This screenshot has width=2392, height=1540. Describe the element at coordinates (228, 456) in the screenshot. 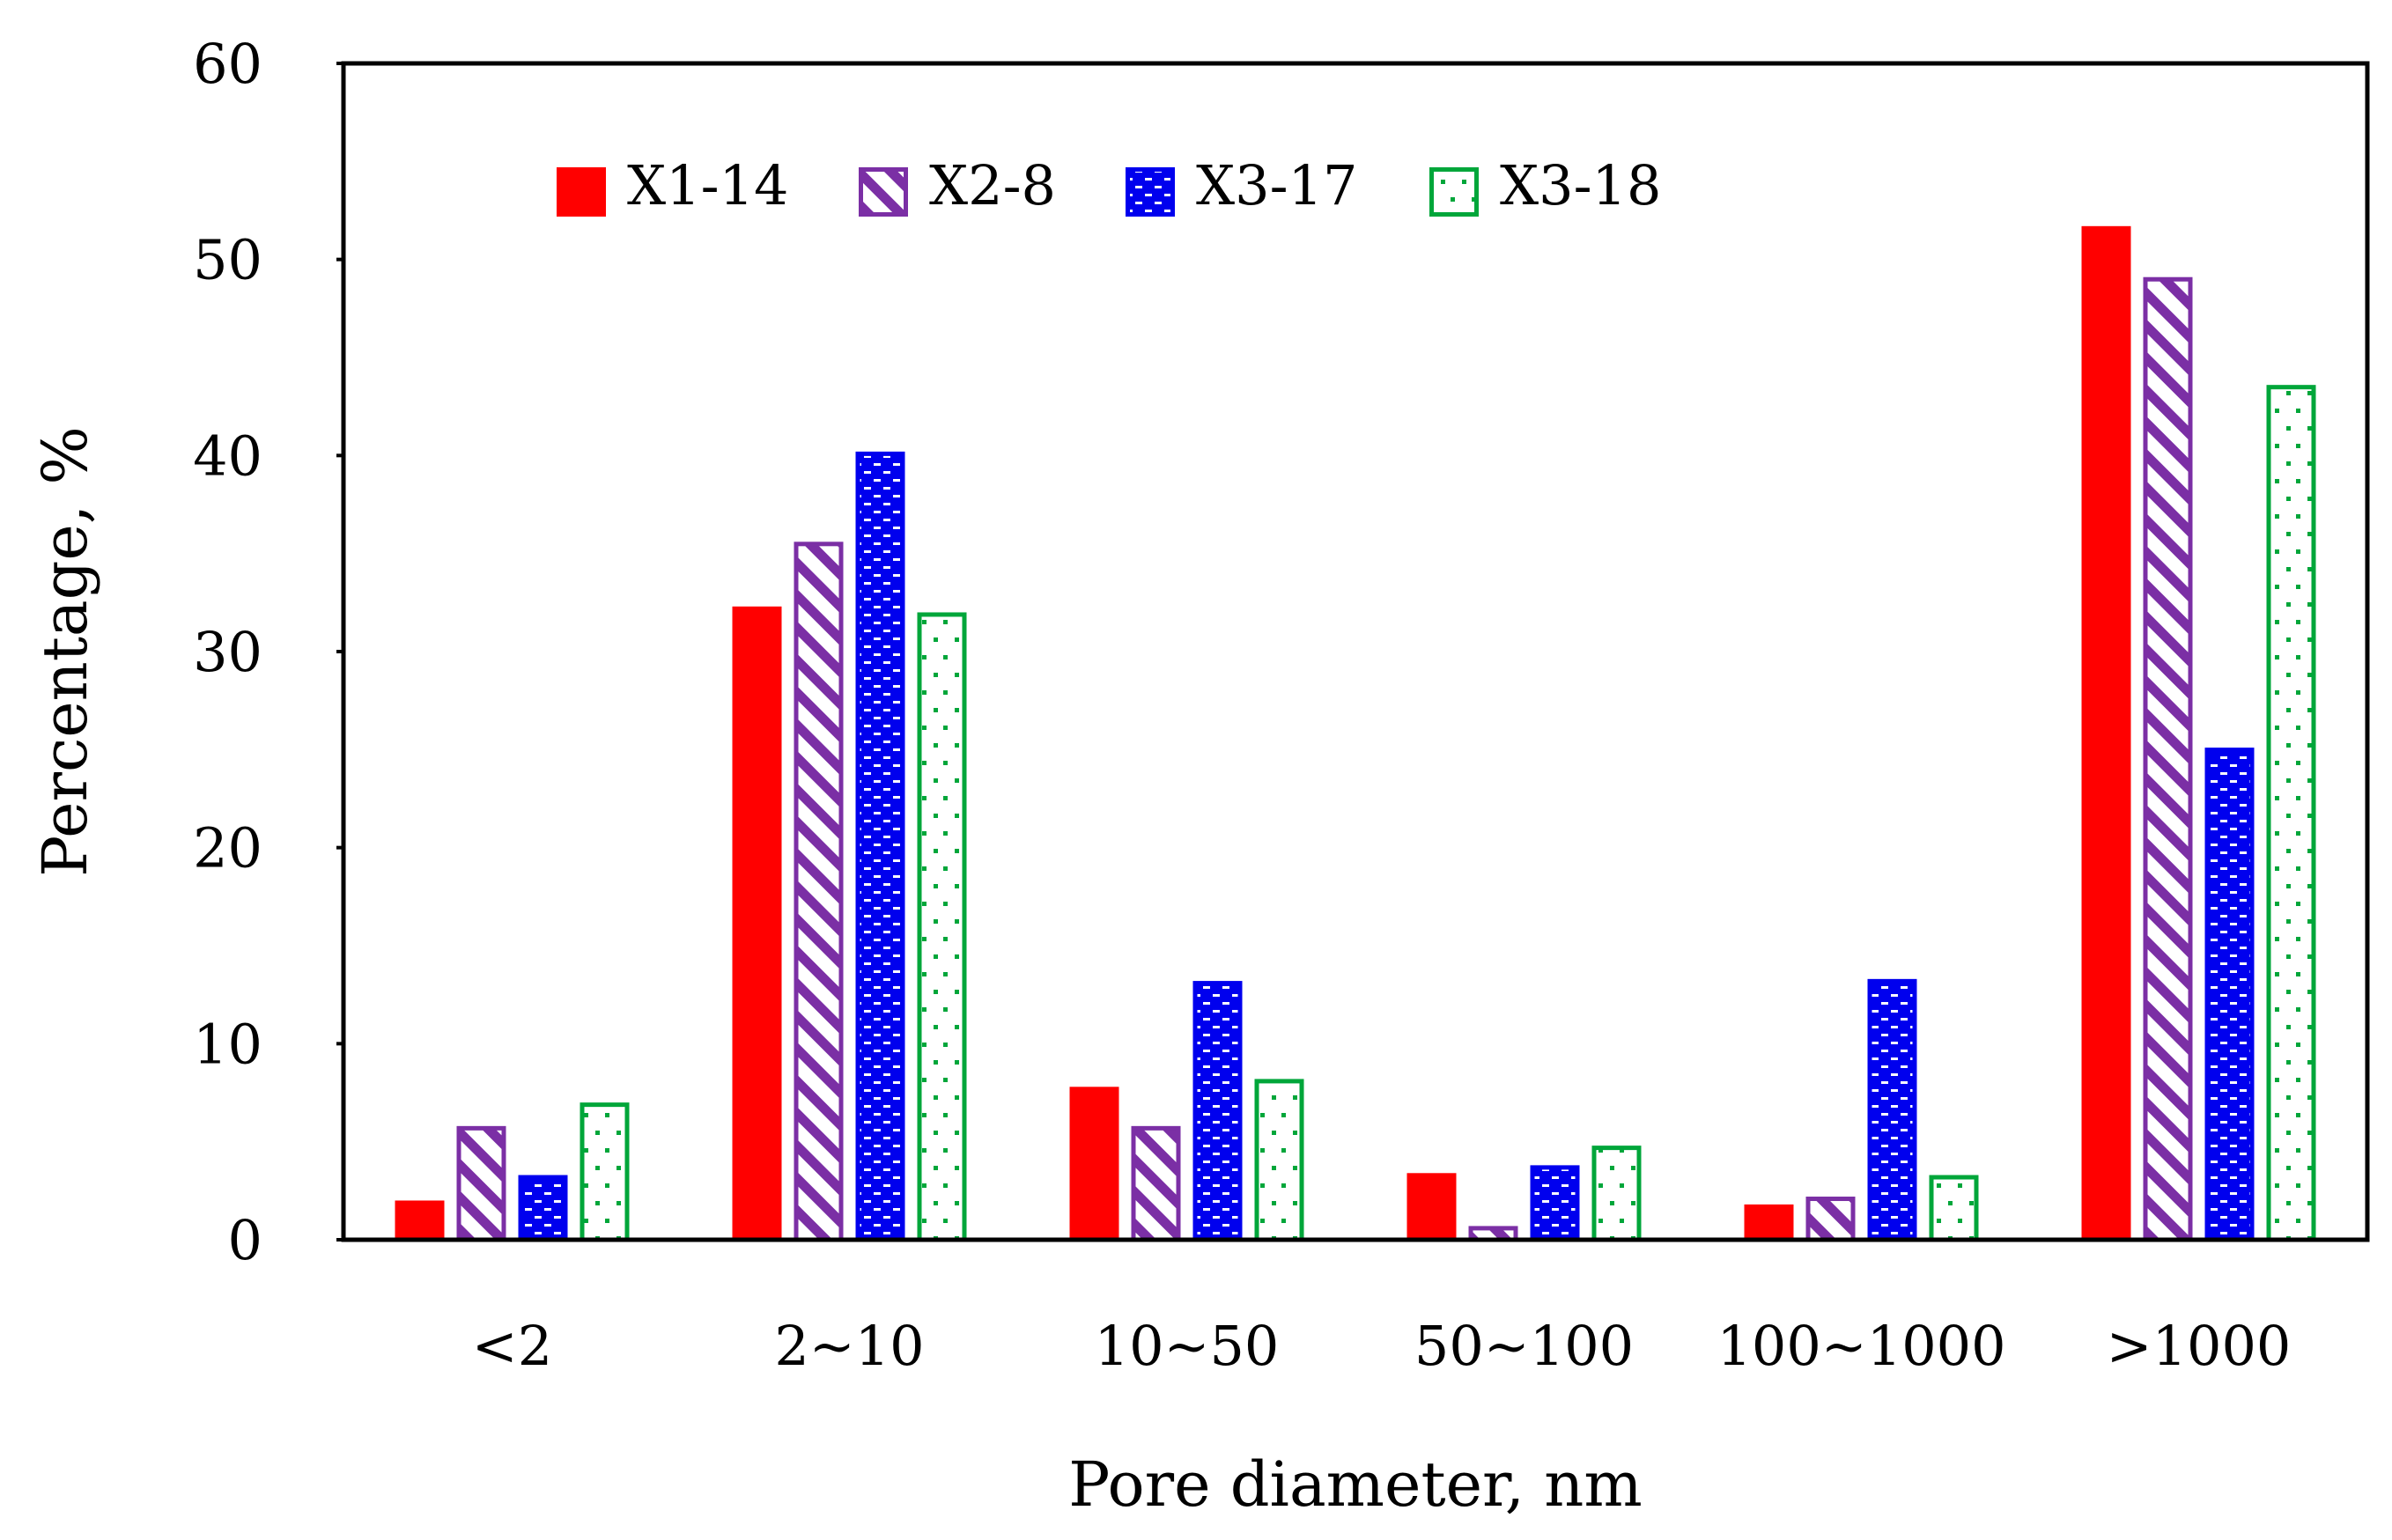

I see `y-tick-label-40: 40` at that location.